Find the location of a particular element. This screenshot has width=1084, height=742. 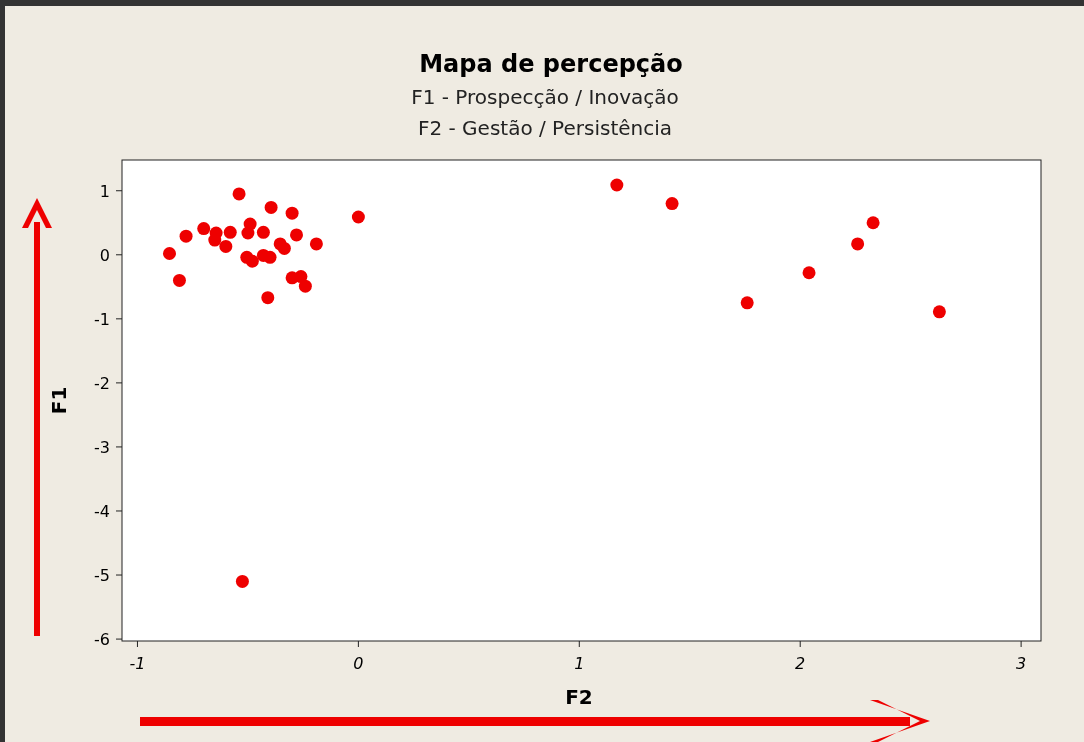

x-tick-label: 0 is located at coordinates (358, 663).